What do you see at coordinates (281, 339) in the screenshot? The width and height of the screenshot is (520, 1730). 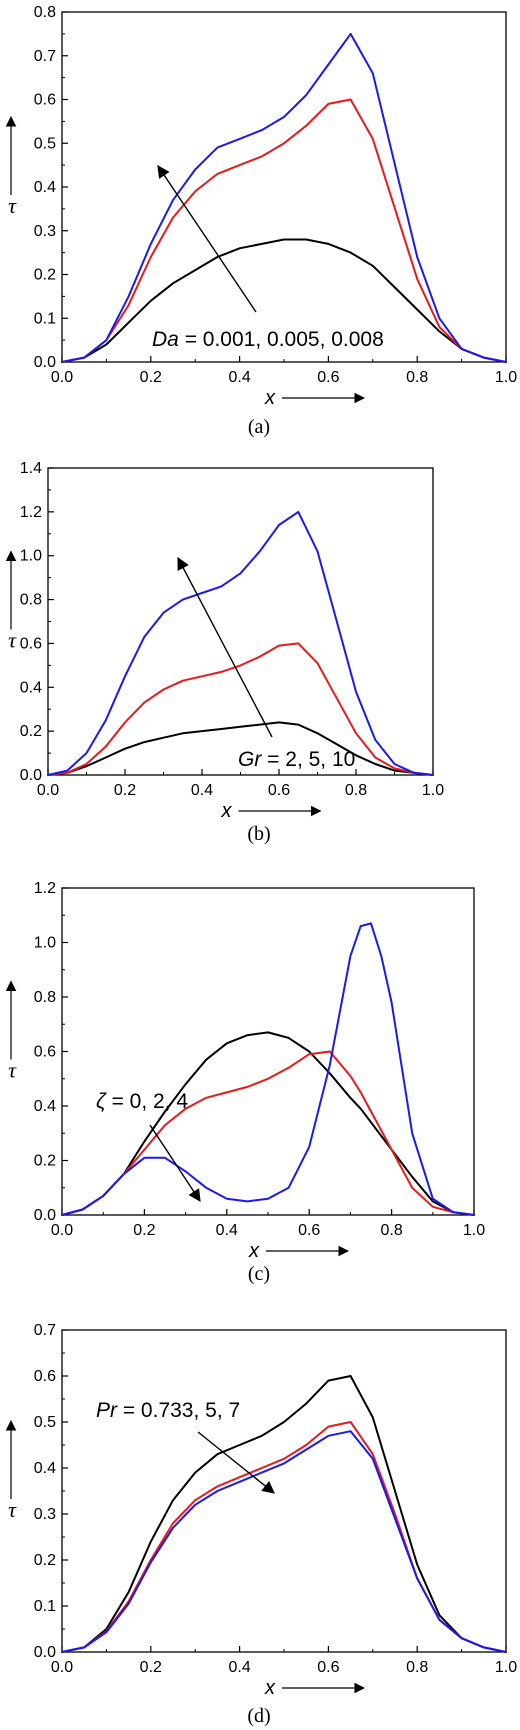 I see `parameter-values: = 0.001, 0.005, 0.008` at bounding box center [281, 339].